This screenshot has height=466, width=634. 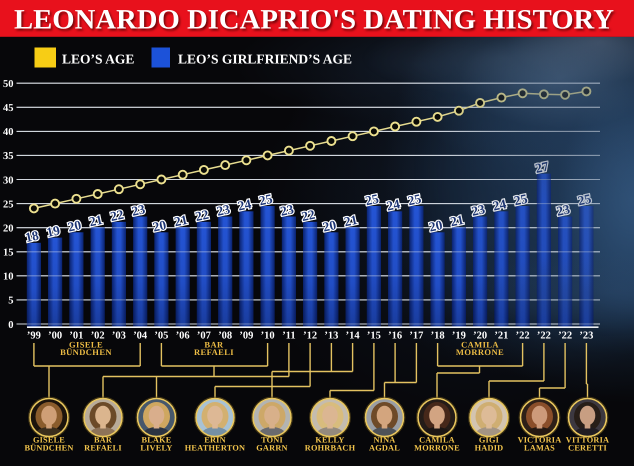 I want to click on svg-text: ’20, so click(x=480, y=335).